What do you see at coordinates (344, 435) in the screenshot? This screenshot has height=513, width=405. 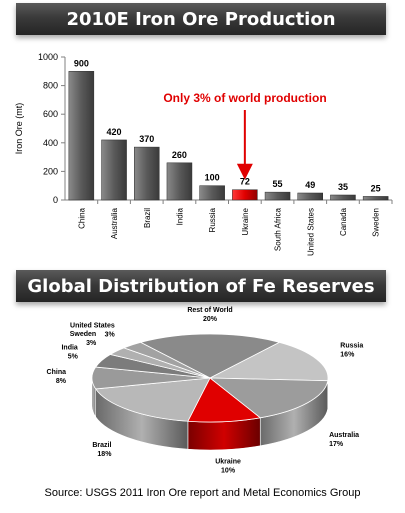 I see `pie-label-name: Australia` at bounding box center [344, 435].